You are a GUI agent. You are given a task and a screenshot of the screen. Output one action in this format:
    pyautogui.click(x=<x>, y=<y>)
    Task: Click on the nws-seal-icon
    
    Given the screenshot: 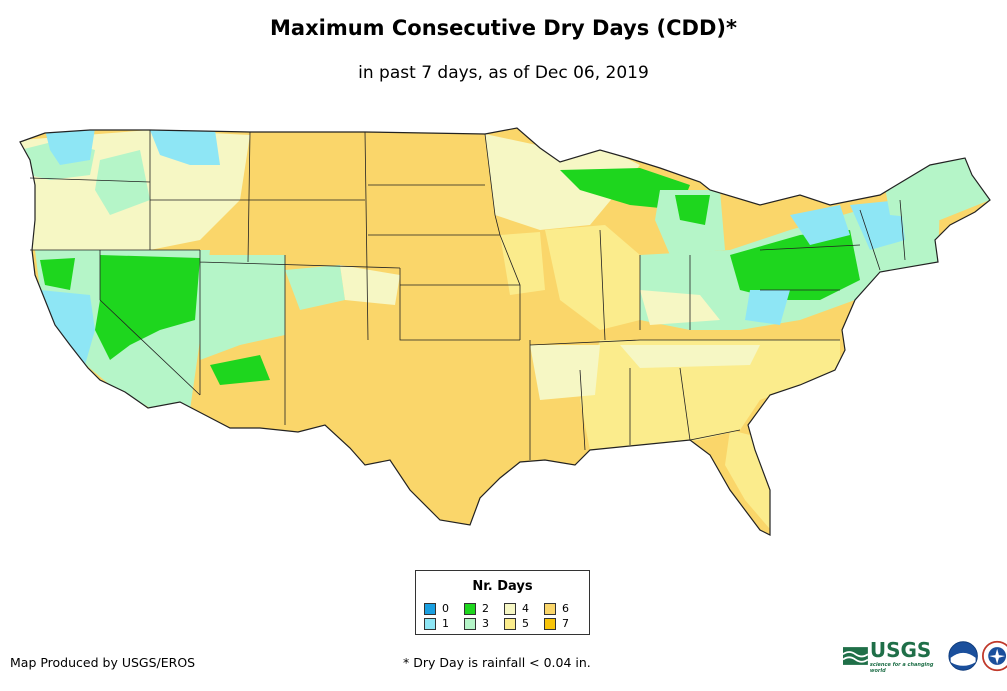 What is the action you would take?
    pyautogui.click(x=994, y=656)
    